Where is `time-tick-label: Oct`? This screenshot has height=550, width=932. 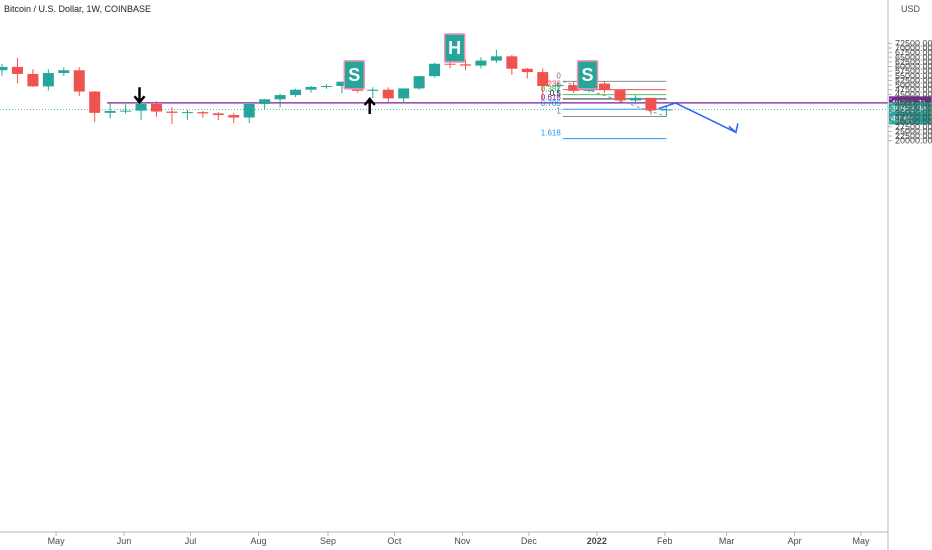 time-tick-label: Oct is located at coordinates (394, 541).